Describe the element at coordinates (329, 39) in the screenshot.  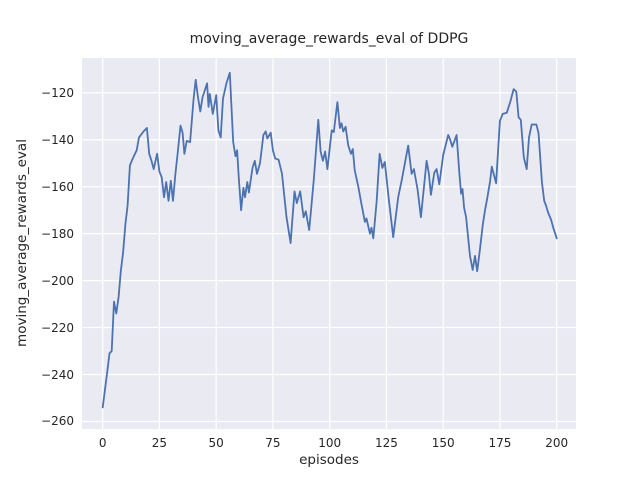
I see `chart-title: moving_average_rewards_eval of DDPG` at that location.